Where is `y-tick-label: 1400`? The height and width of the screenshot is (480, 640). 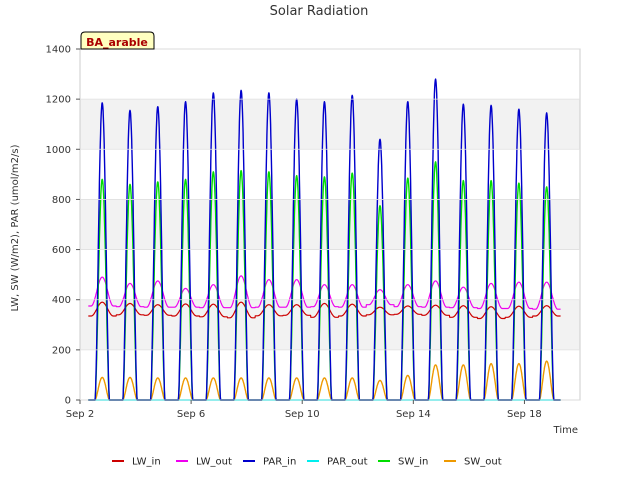 y-tick-label: 1400 is located at coordinates (58, 50).